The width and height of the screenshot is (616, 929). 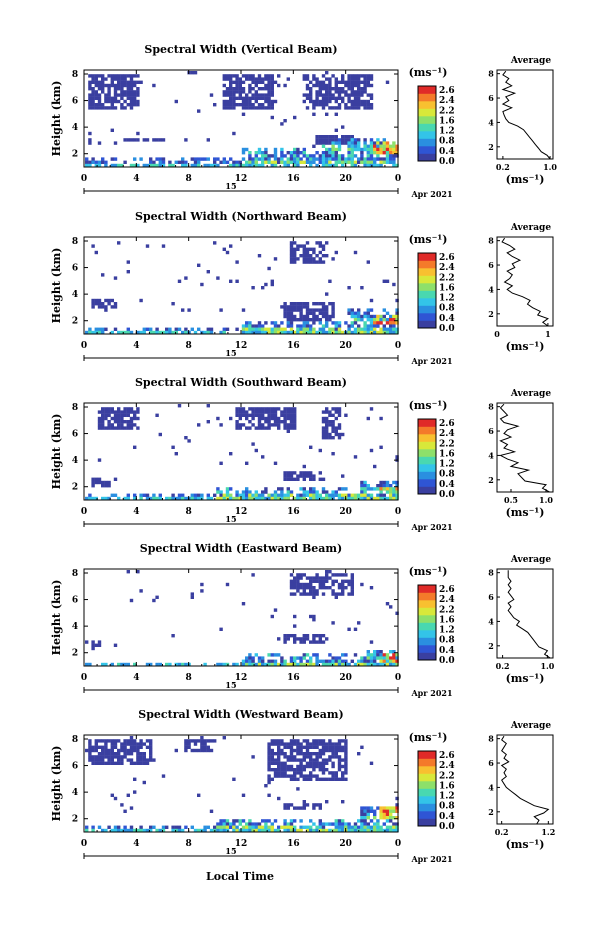 What do you see at coordinates (293, 179) in the screenshot?
I see `x-tick-label: 16` at bounding box center [293, 179].